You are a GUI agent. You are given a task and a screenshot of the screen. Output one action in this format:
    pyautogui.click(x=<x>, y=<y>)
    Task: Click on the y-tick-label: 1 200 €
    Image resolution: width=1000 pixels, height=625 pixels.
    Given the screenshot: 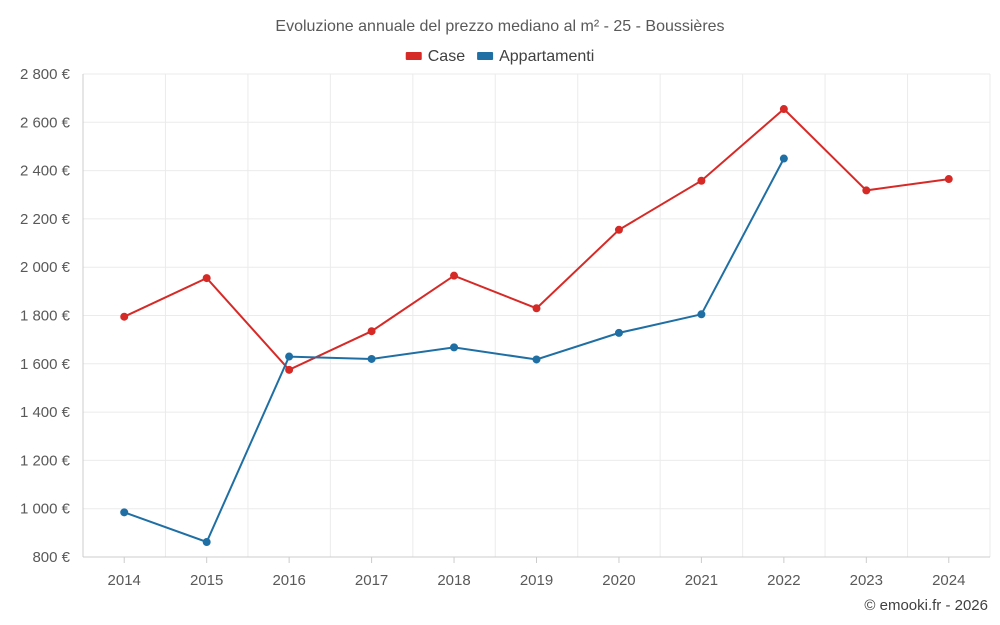 What is the action you would take?
    pyautogui.click(x=45, y=460)
    